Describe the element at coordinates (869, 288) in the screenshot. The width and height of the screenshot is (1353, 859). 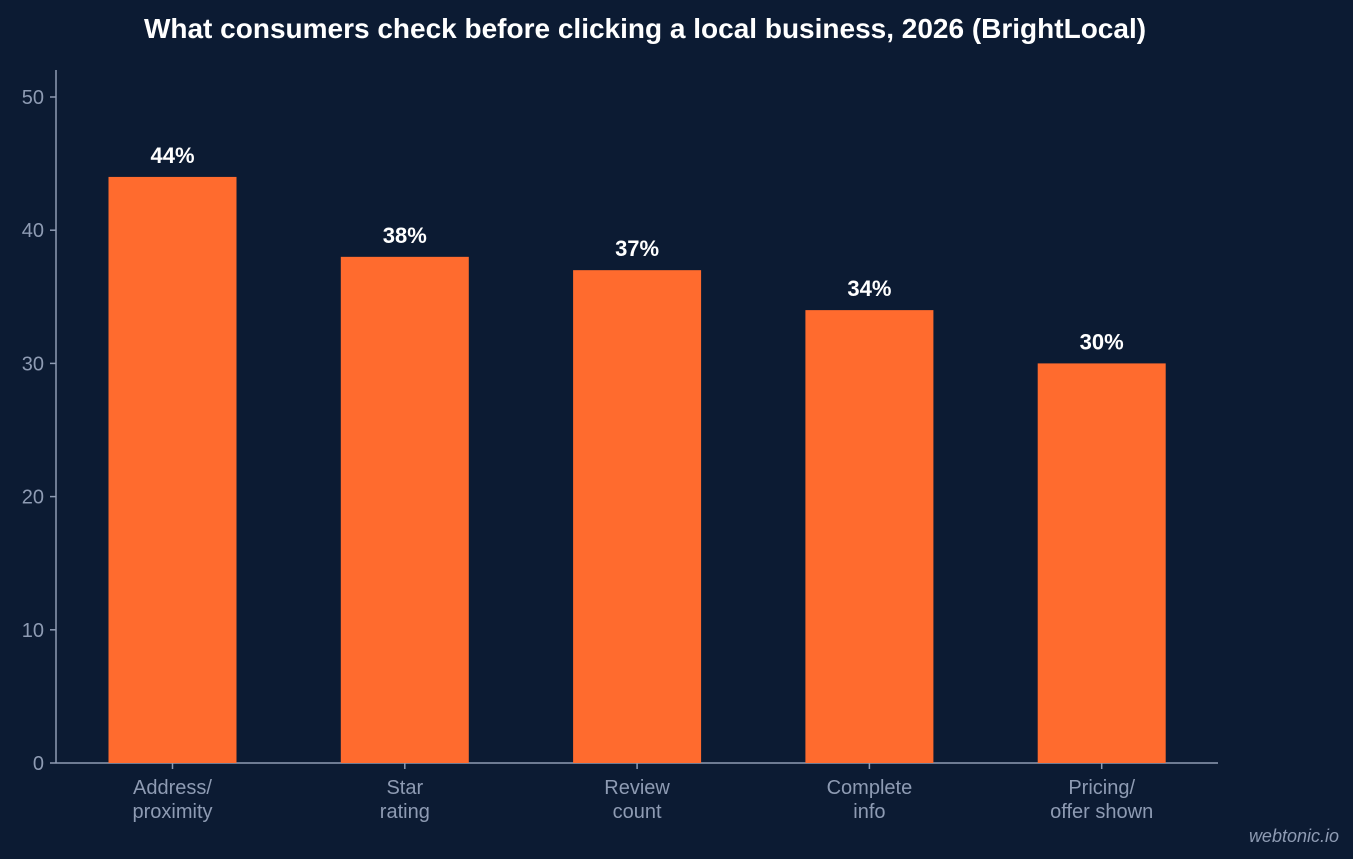
I see `data-label: 34%` at that location.